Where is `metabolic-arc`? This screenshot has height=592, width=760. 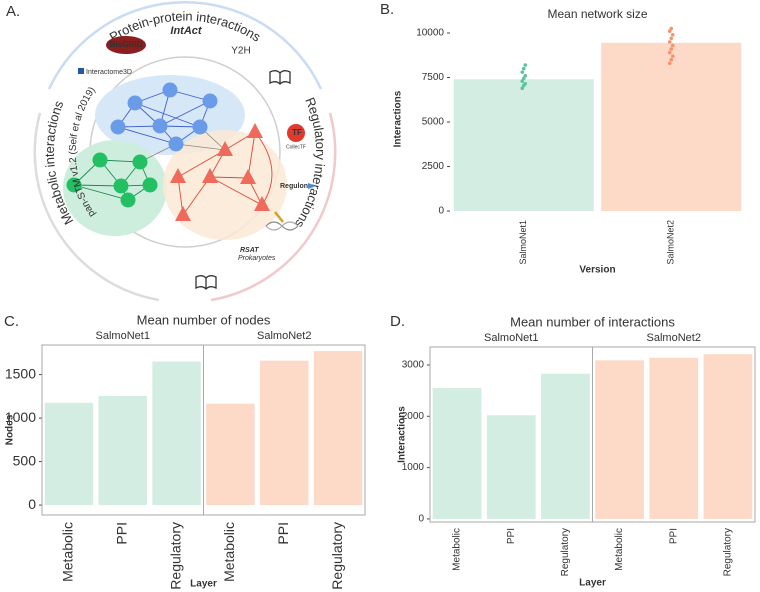
metabolic-arc is located at coordinates (96, 207).